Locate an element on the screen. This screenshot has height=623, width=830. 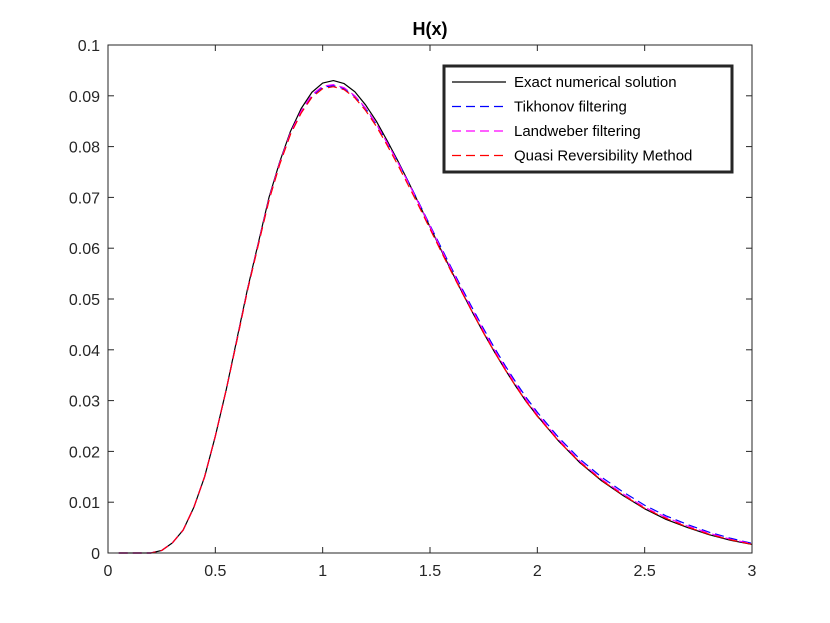
x-tick-label: 1 is located at coordinates (322, 571).